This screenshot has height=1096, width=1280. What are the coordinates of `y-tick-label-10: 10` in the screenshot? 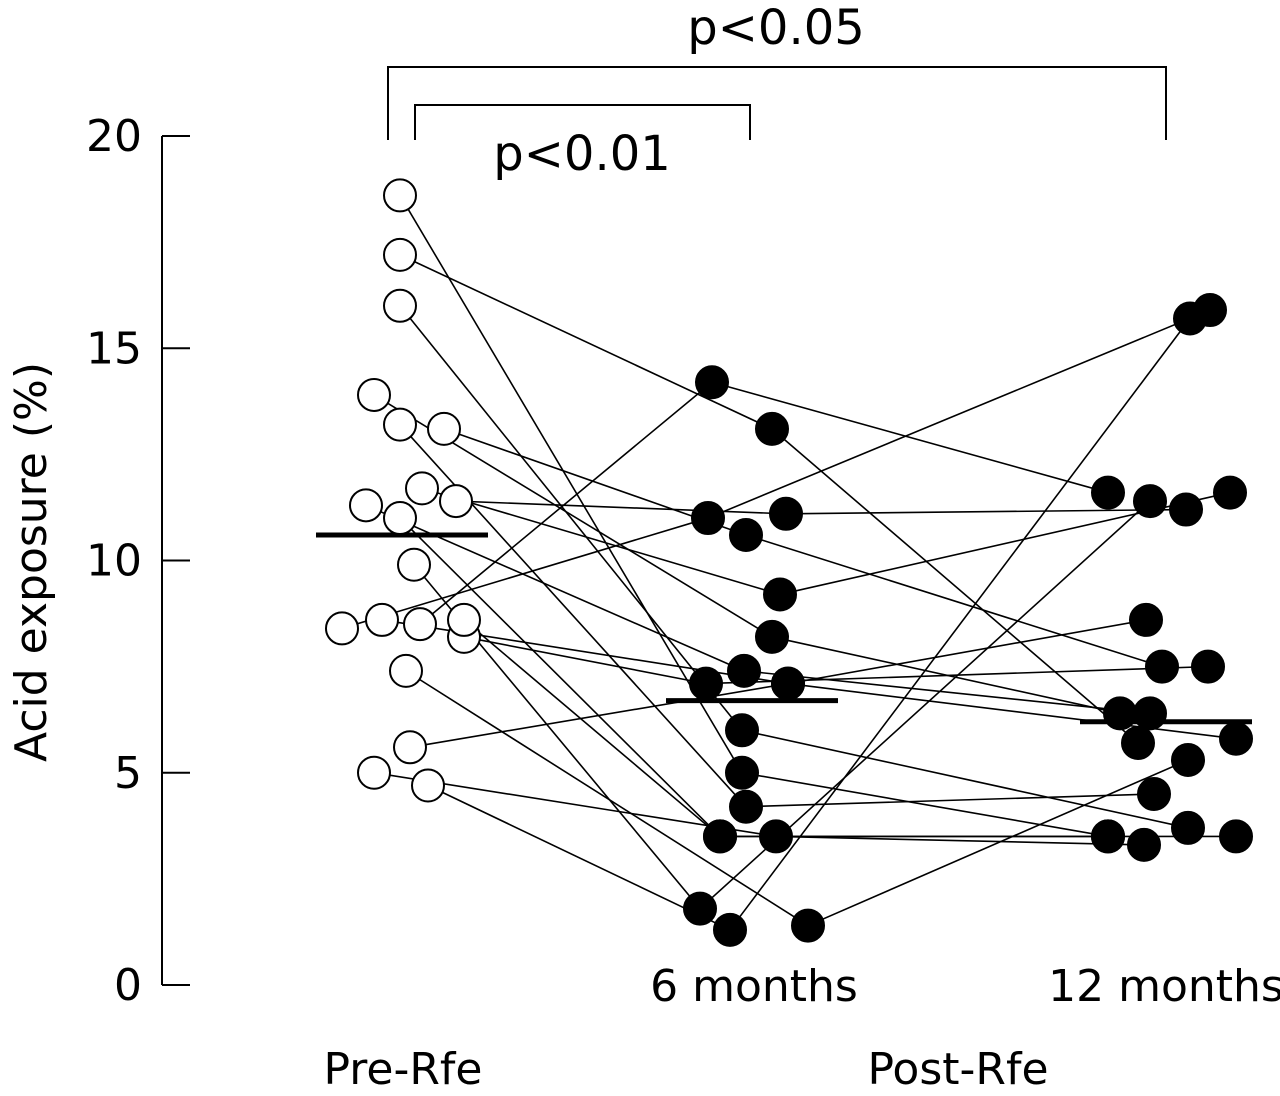 It's located at (114, 561).